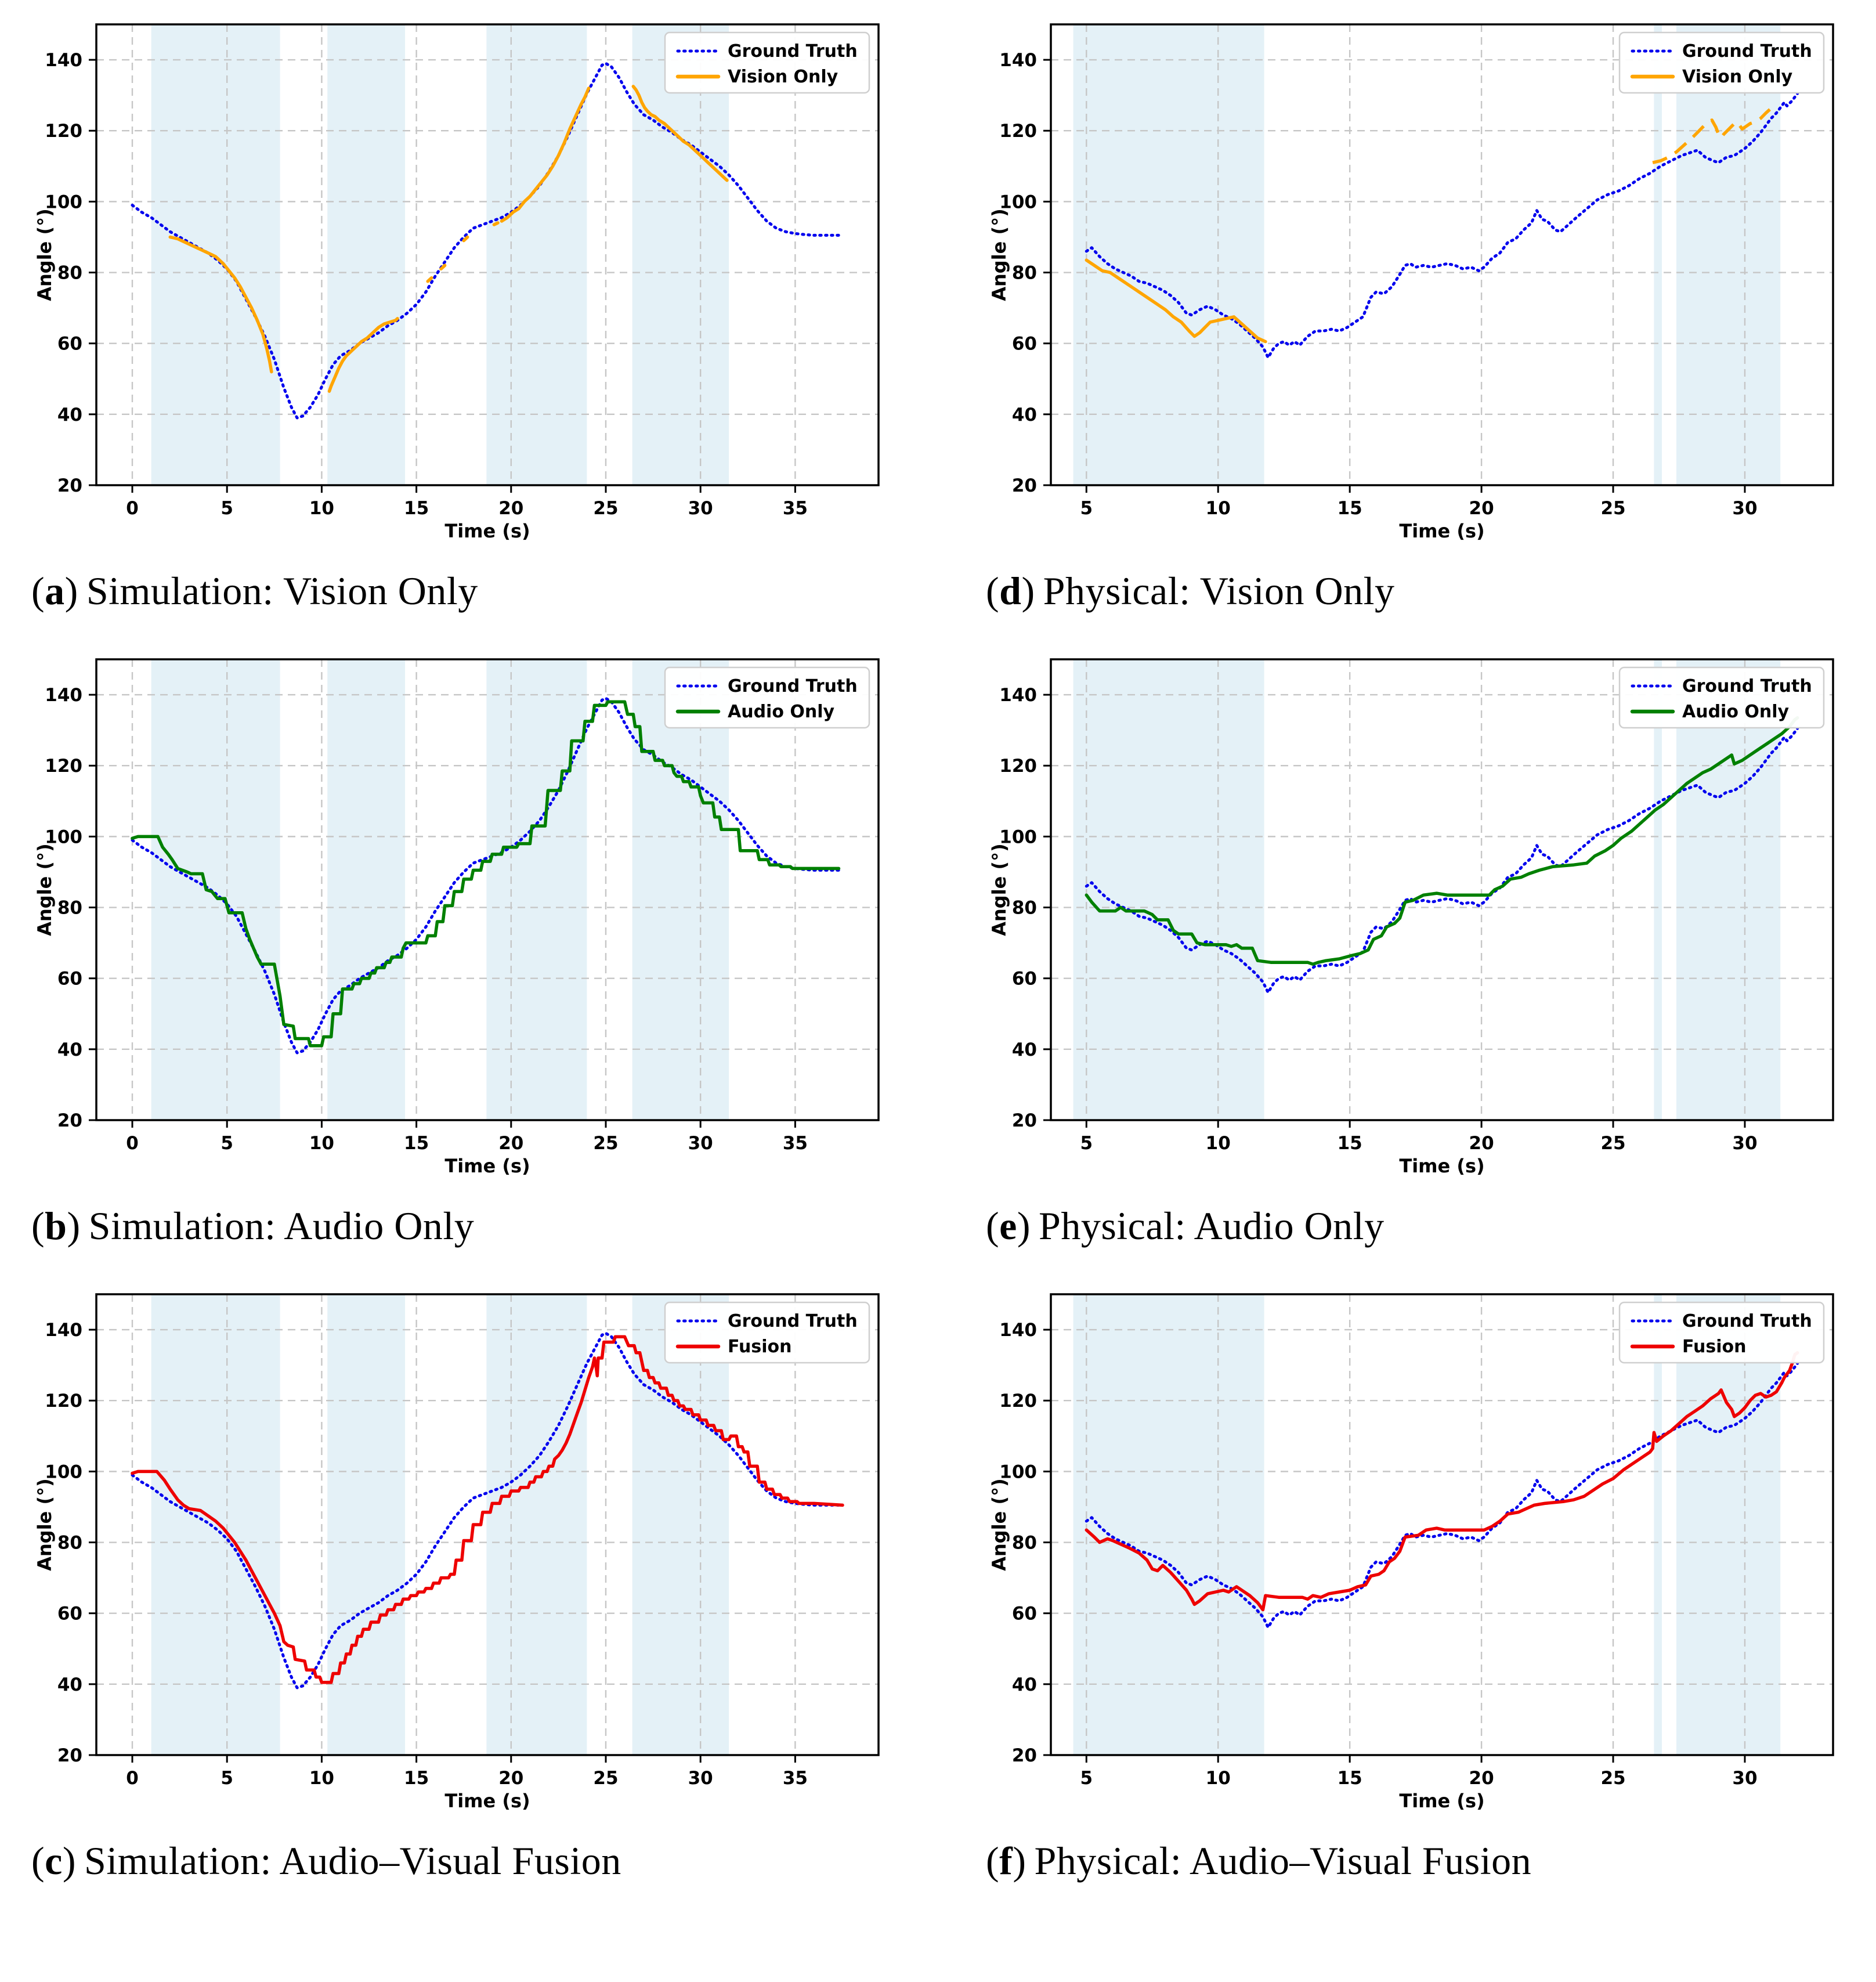 Image resolution: width=1876 pixels, height=1982 pixels. Describe the element at coordinates (1737, 77) in the screenshot. I see `legend-label: Vision Only` at that location.